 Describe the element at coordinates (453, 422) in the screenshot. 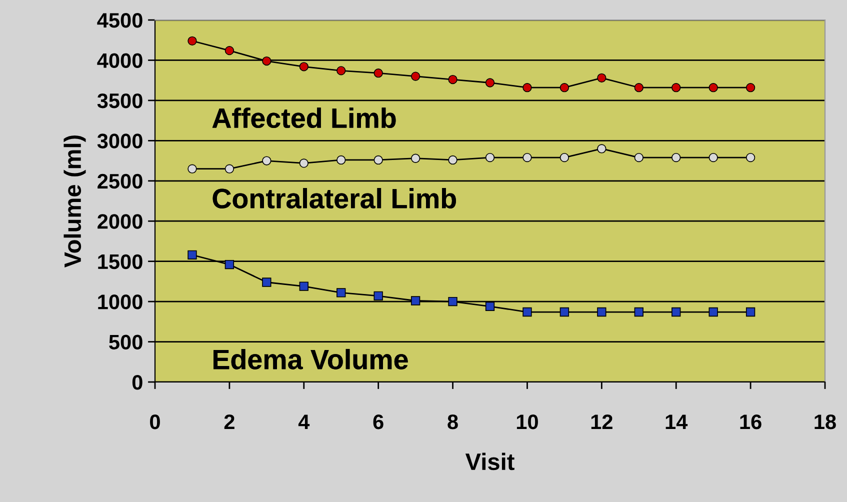

I see `x-tick-label: 8` at that location.